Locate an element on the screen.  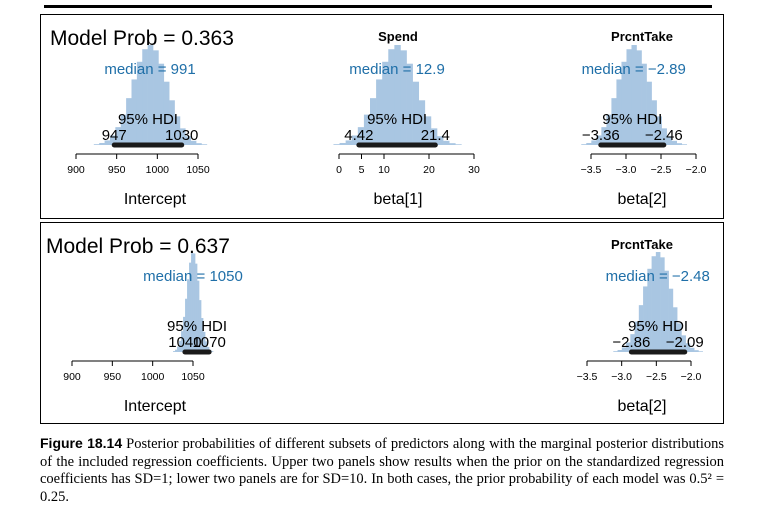
subplot-3-hdi-label: 95% HDI is located at coordinates (632, 119).